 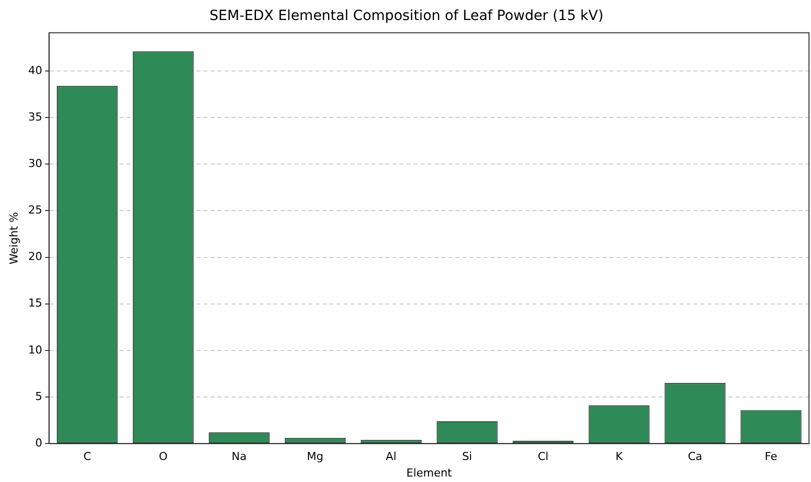 What do you see at coordinates (407, 16) in the screenshot?
I see `chart-title: SEM-EDX Elemental Composition of Leaf Powder (15 kV)` at bounding box center [407, 16].